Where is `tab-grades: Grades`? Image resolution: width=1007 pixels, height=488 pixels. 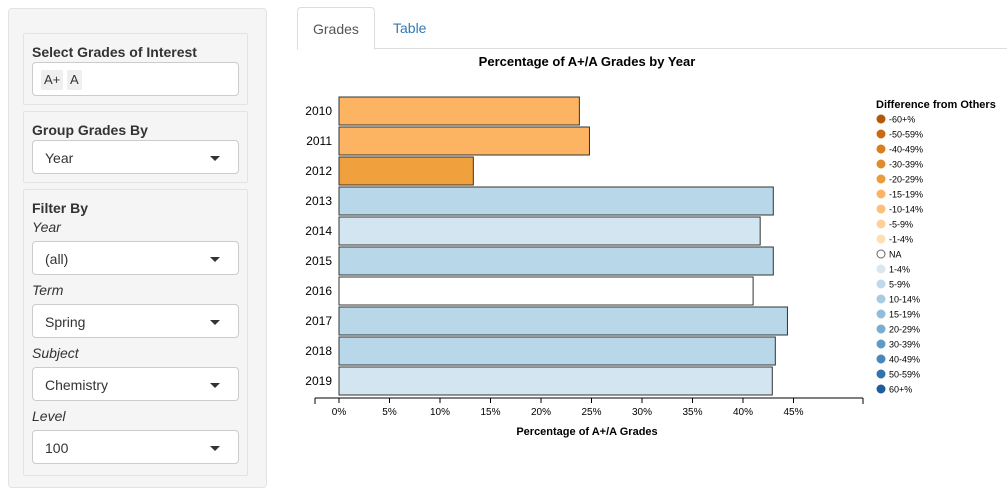
tab-grades: Grades is located at coordinates (336, 28).